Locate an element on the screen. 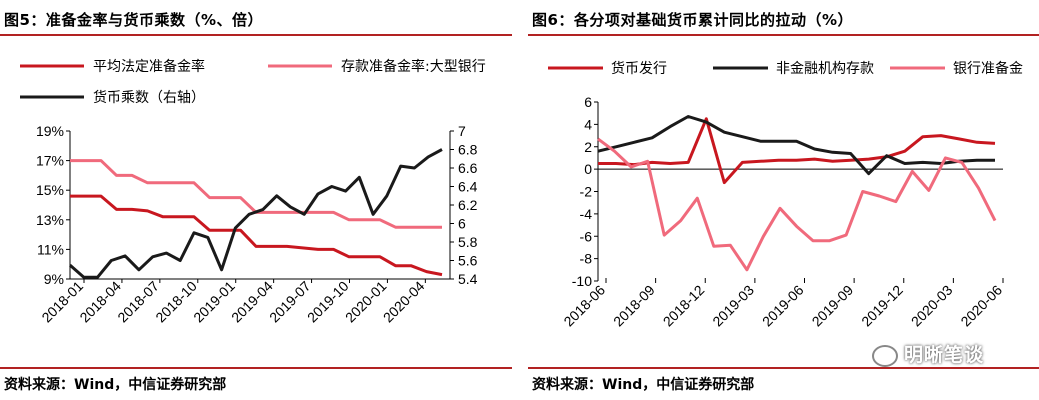 The height and width of the screenshot is (400, 1039). y2-tick-label: 6.6 is located at coordinates (468, 168).